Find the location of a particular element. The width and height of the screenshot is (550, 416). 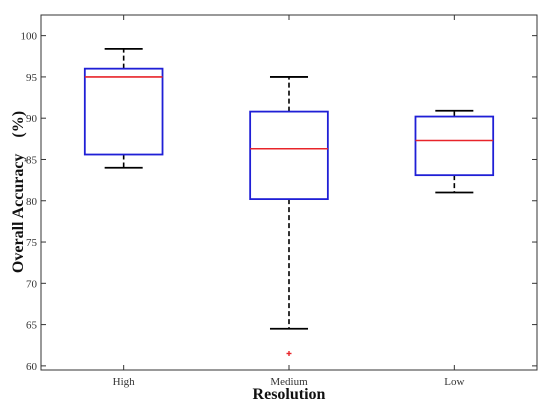

x-tick-label: High is located at coordinates (124, 382).